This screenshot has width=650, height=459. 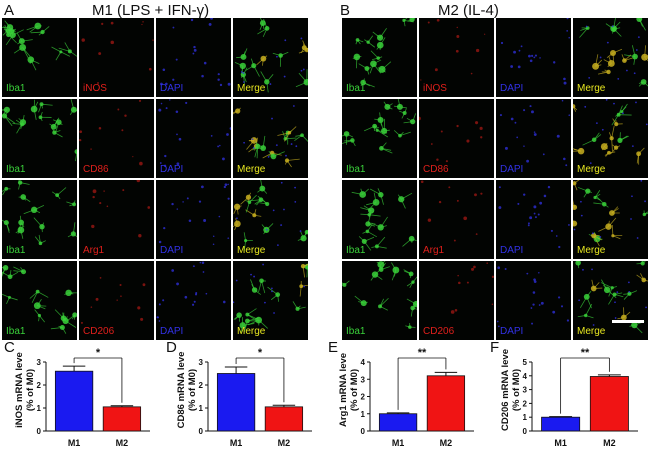 What do you see at coordinates (363, 362) in the screenshot?
I see `y-tick-label: 4` at bounding box center [363, 362].